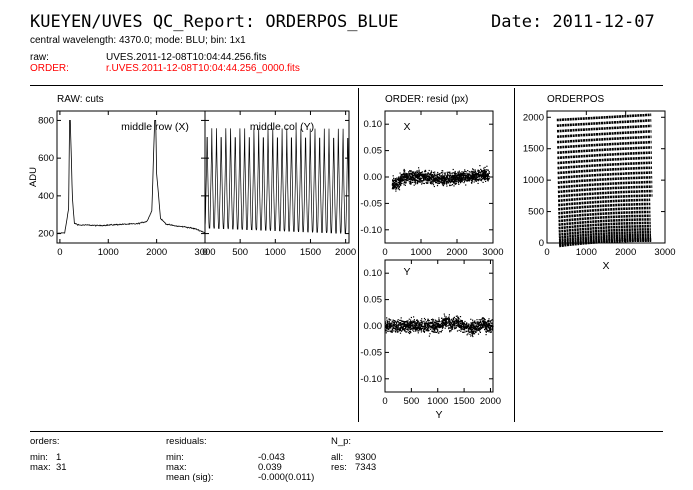 Image resolution: width=693 pixels, height=490 pixels. I want to click on x-tick-label: 500, so click(240, 252).